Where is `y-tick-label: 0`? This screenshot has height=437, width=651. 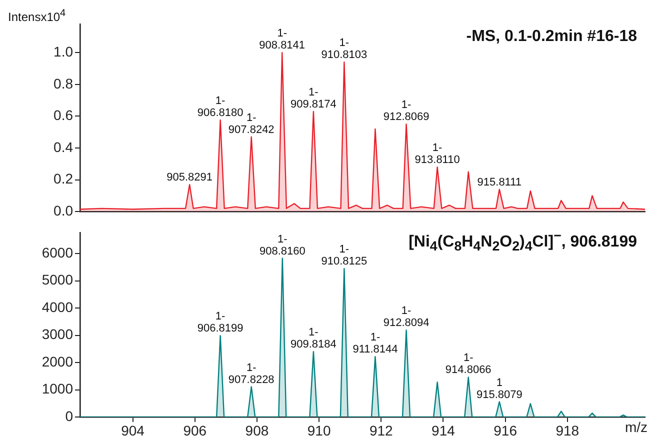 y-tick-label: 0 is located at coordinates (69, 416).